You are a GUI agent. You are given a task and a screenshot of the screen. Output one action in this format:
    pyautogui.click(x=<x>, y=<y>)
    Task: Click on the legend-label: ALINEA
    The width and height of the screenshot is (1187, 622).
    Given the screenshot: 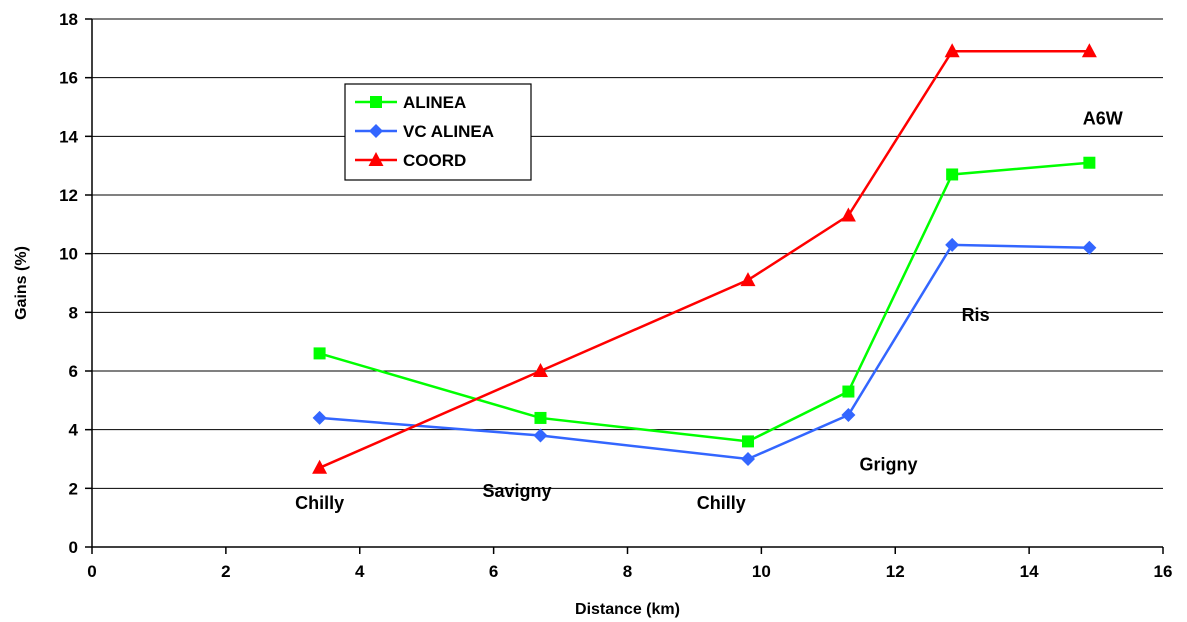 What is the action you would take?
    pyautogui.click(x=434, y=102)
    